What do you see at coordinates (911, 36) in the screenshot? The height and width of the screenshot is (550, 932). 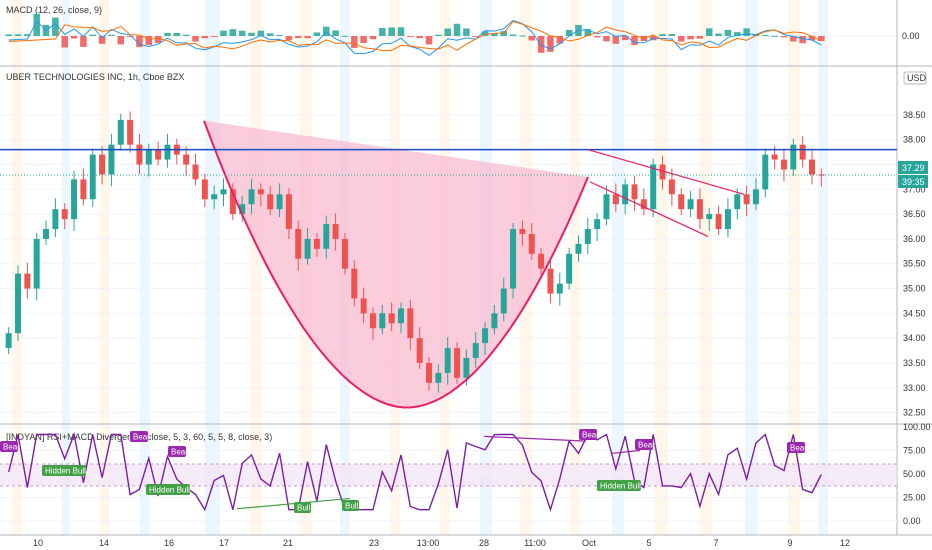 I see `macd-zero-tick: 0.00` at bounding box center [911, 36].